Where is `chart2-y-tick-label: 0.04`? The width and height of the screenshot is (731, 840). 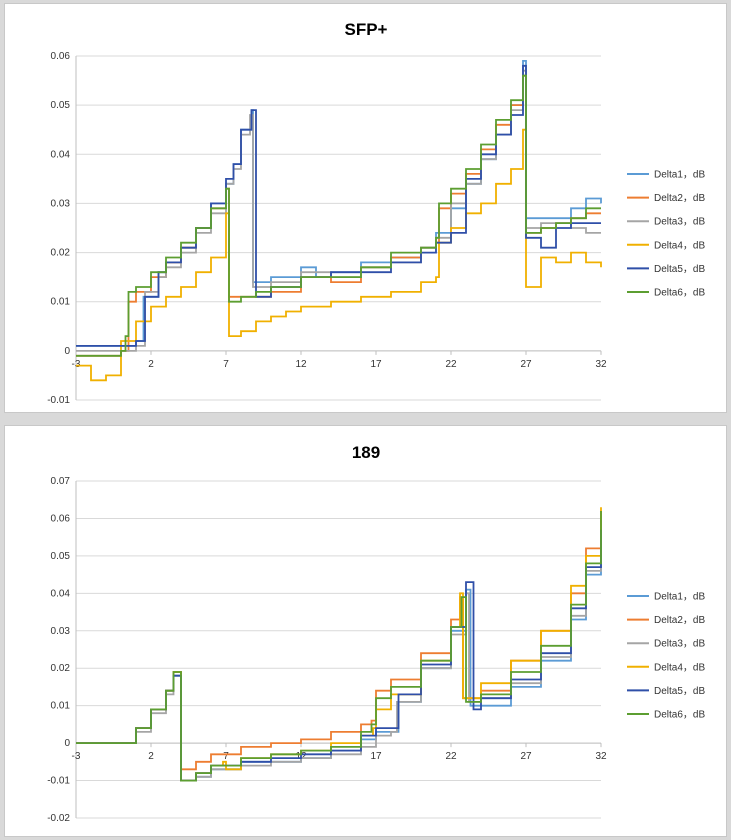
chart2-y-tick-label: 0.04 is located at coordinates (61, 593).